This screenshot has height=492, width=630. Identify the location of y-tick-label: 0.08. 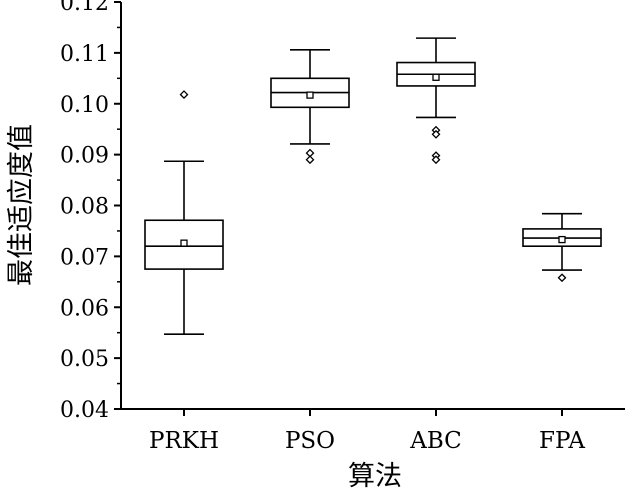
(84, 207).